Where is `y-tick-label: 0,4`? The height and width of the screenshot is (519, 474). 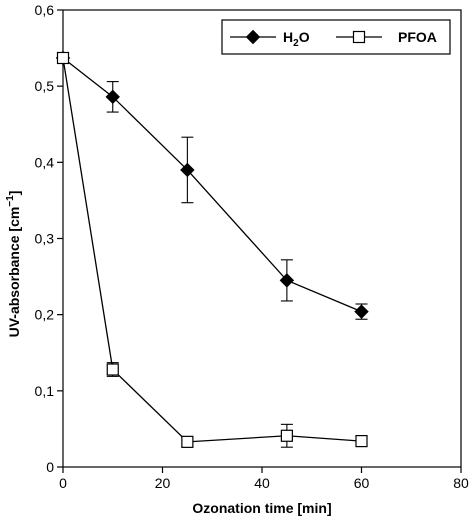 y-tick-label: 0,4 is located at coordinates (45, 162).